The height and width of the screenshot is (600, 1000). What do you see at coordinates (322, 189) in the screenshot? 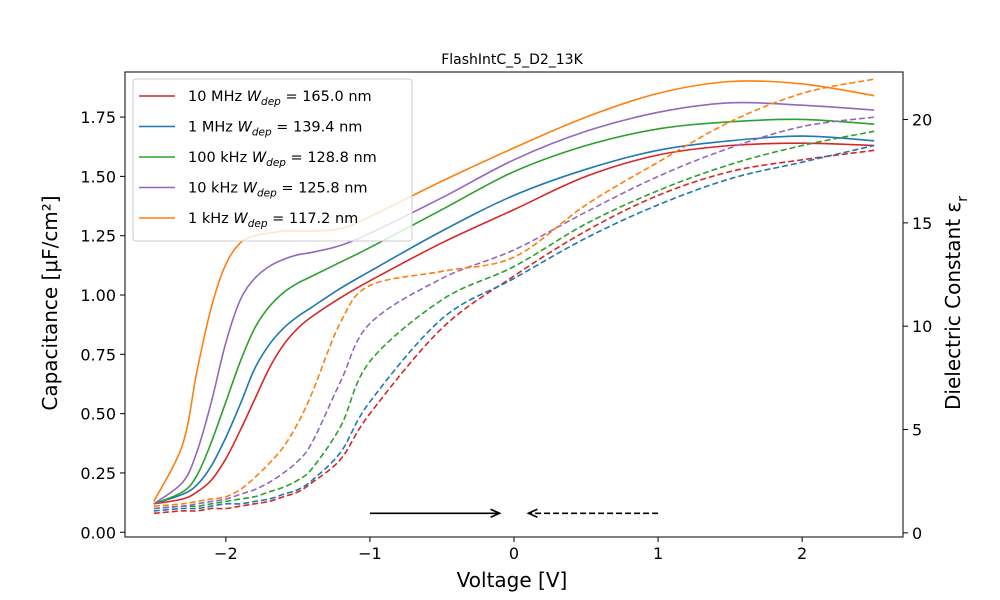
I see `legend-wdep-value: = 125.8 nm` at bounding box center [322, 189].